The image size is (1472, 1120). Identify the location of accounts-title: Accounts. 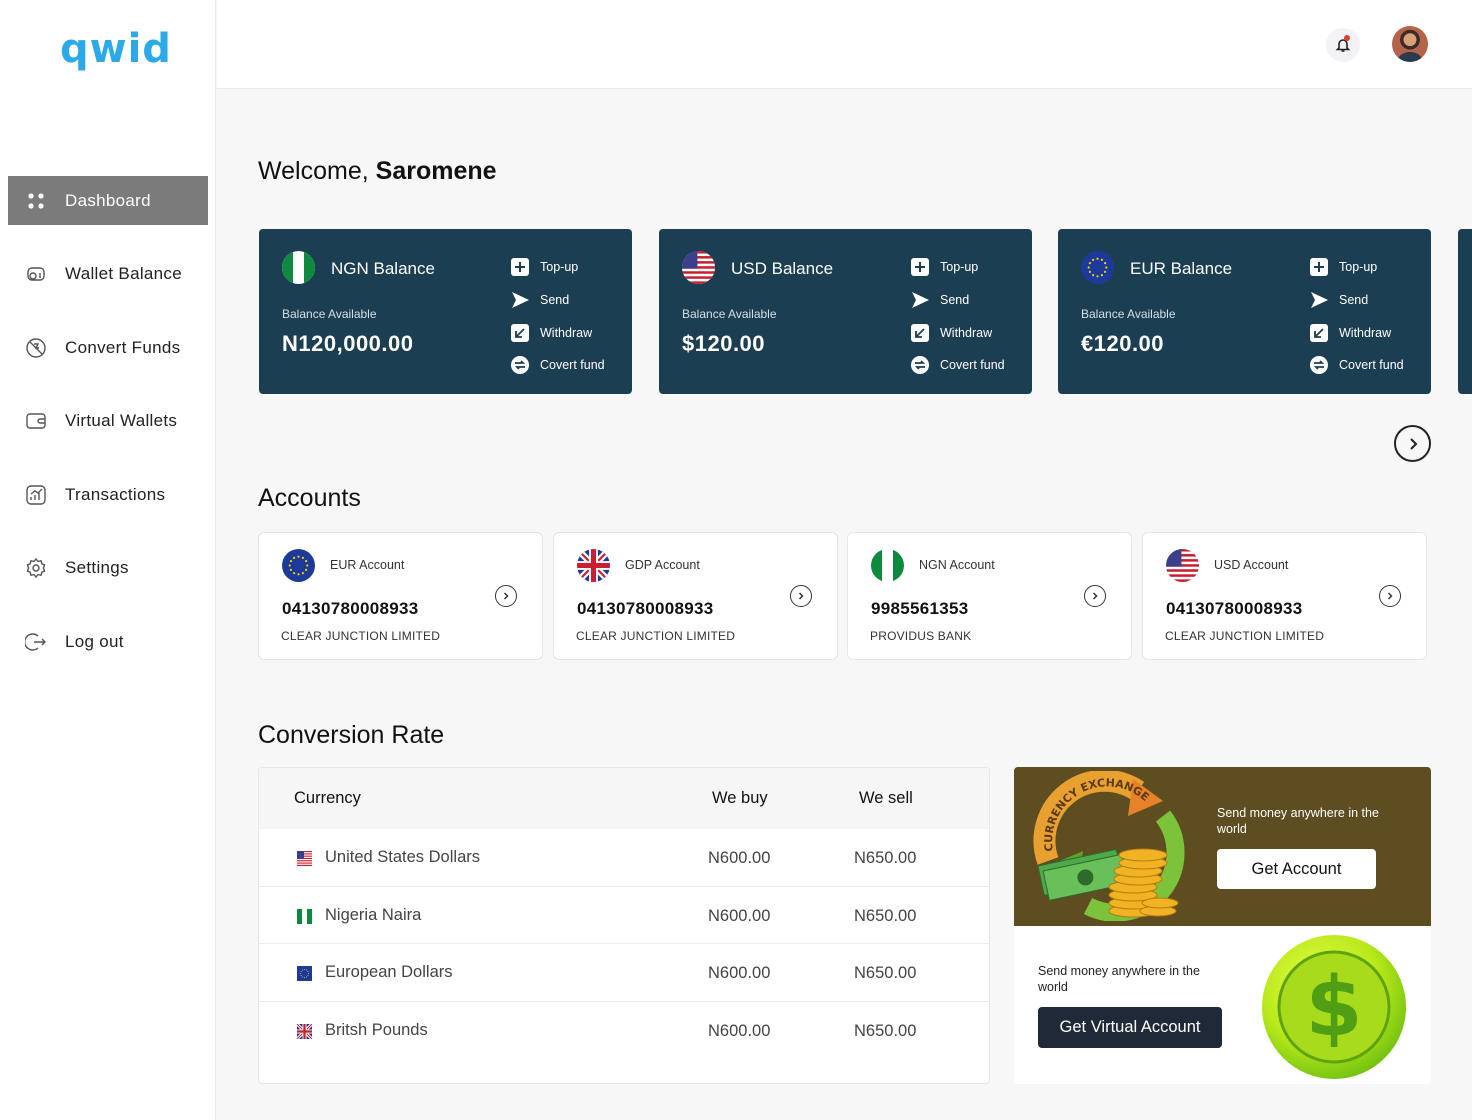
(309, 498).